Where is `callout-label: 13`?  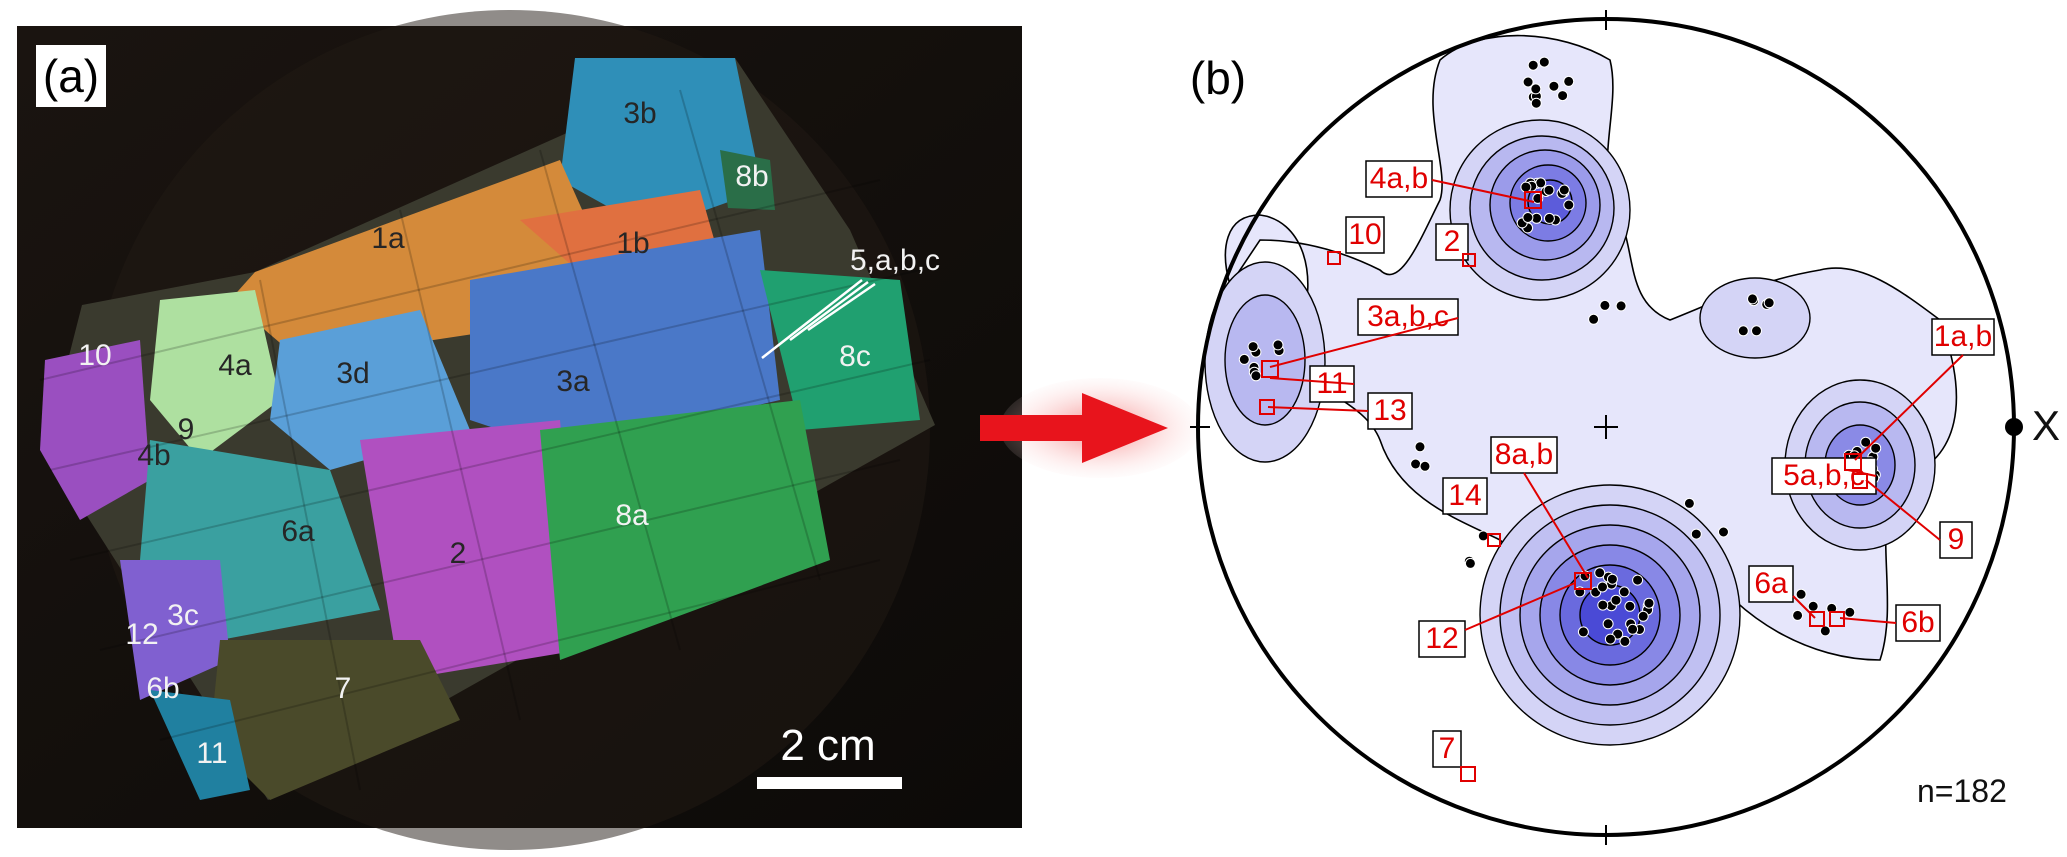
callout-label: 13 is located at coordinates (1389, 410).